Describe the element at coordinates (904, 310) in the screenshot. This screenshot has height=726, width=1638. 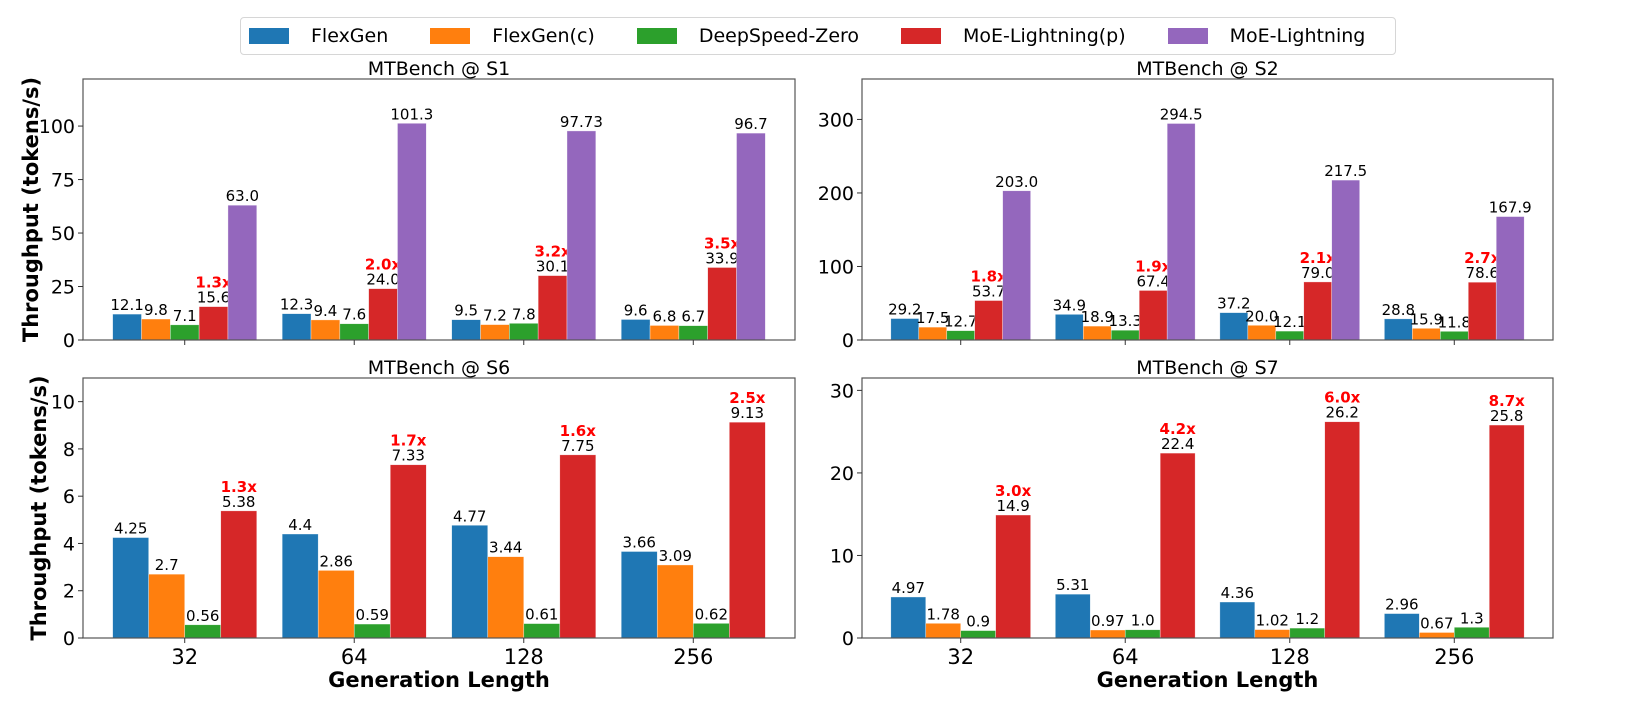
I see `bar-value-label: 29.2` at that location.